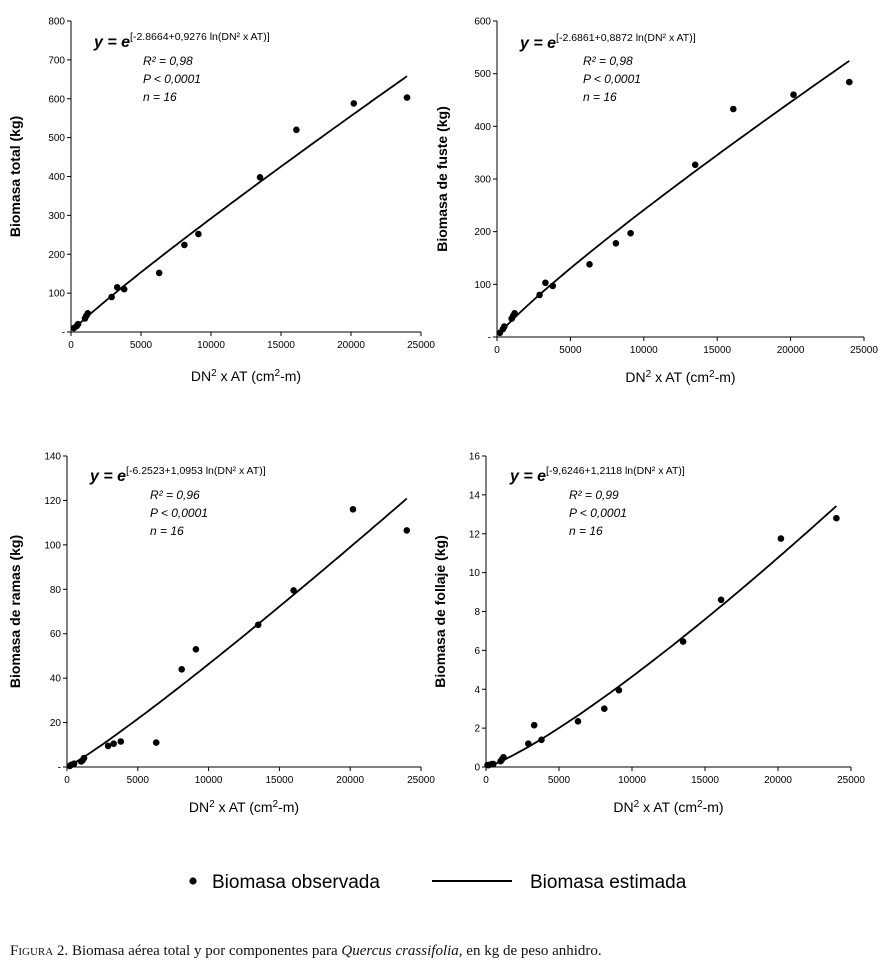 The image size is (886, 969). What do you see at coordinates (56, 723) in the screenshot?
I see `y-tick-label: 20` at bounding box center [56, 723].